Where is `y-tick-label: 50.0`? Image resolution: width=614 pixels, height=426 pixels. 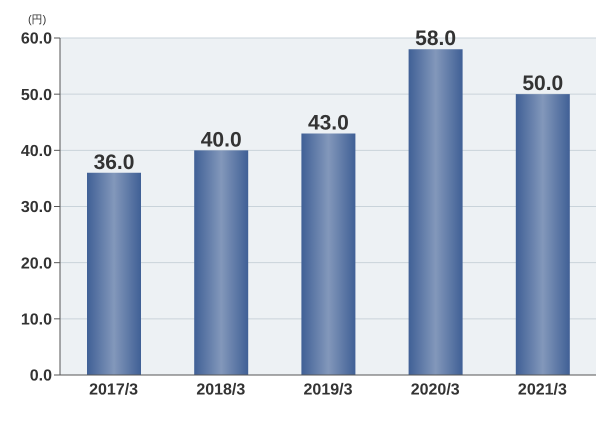
y-tick-label: 50.0 is located at coordinates (36, 95).